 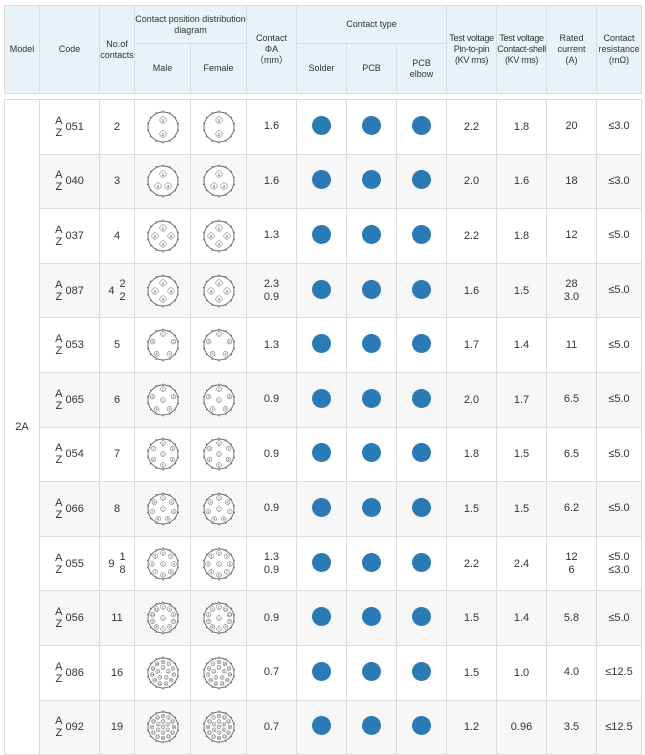 I want to click on contacts-count: 9, so click(x=111, y=563).